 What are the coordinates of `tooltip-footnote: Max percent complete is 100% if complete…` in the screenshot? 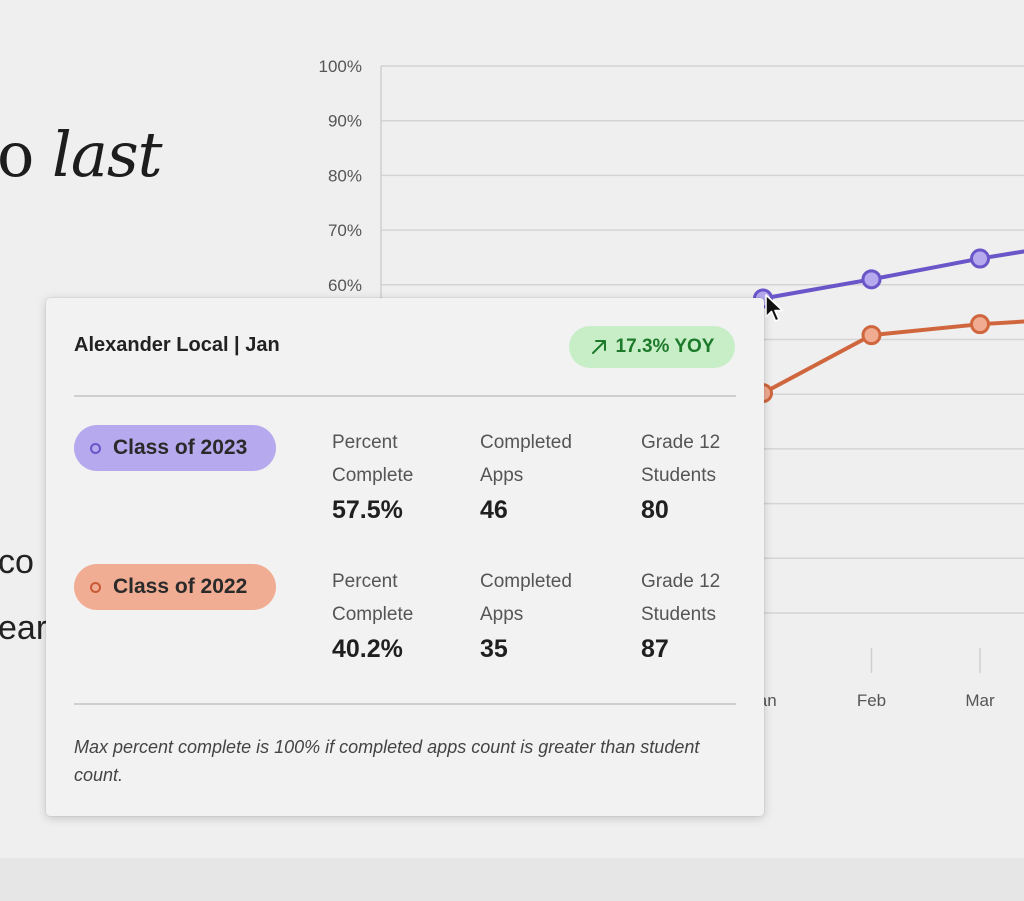 It's located at (387, 761).